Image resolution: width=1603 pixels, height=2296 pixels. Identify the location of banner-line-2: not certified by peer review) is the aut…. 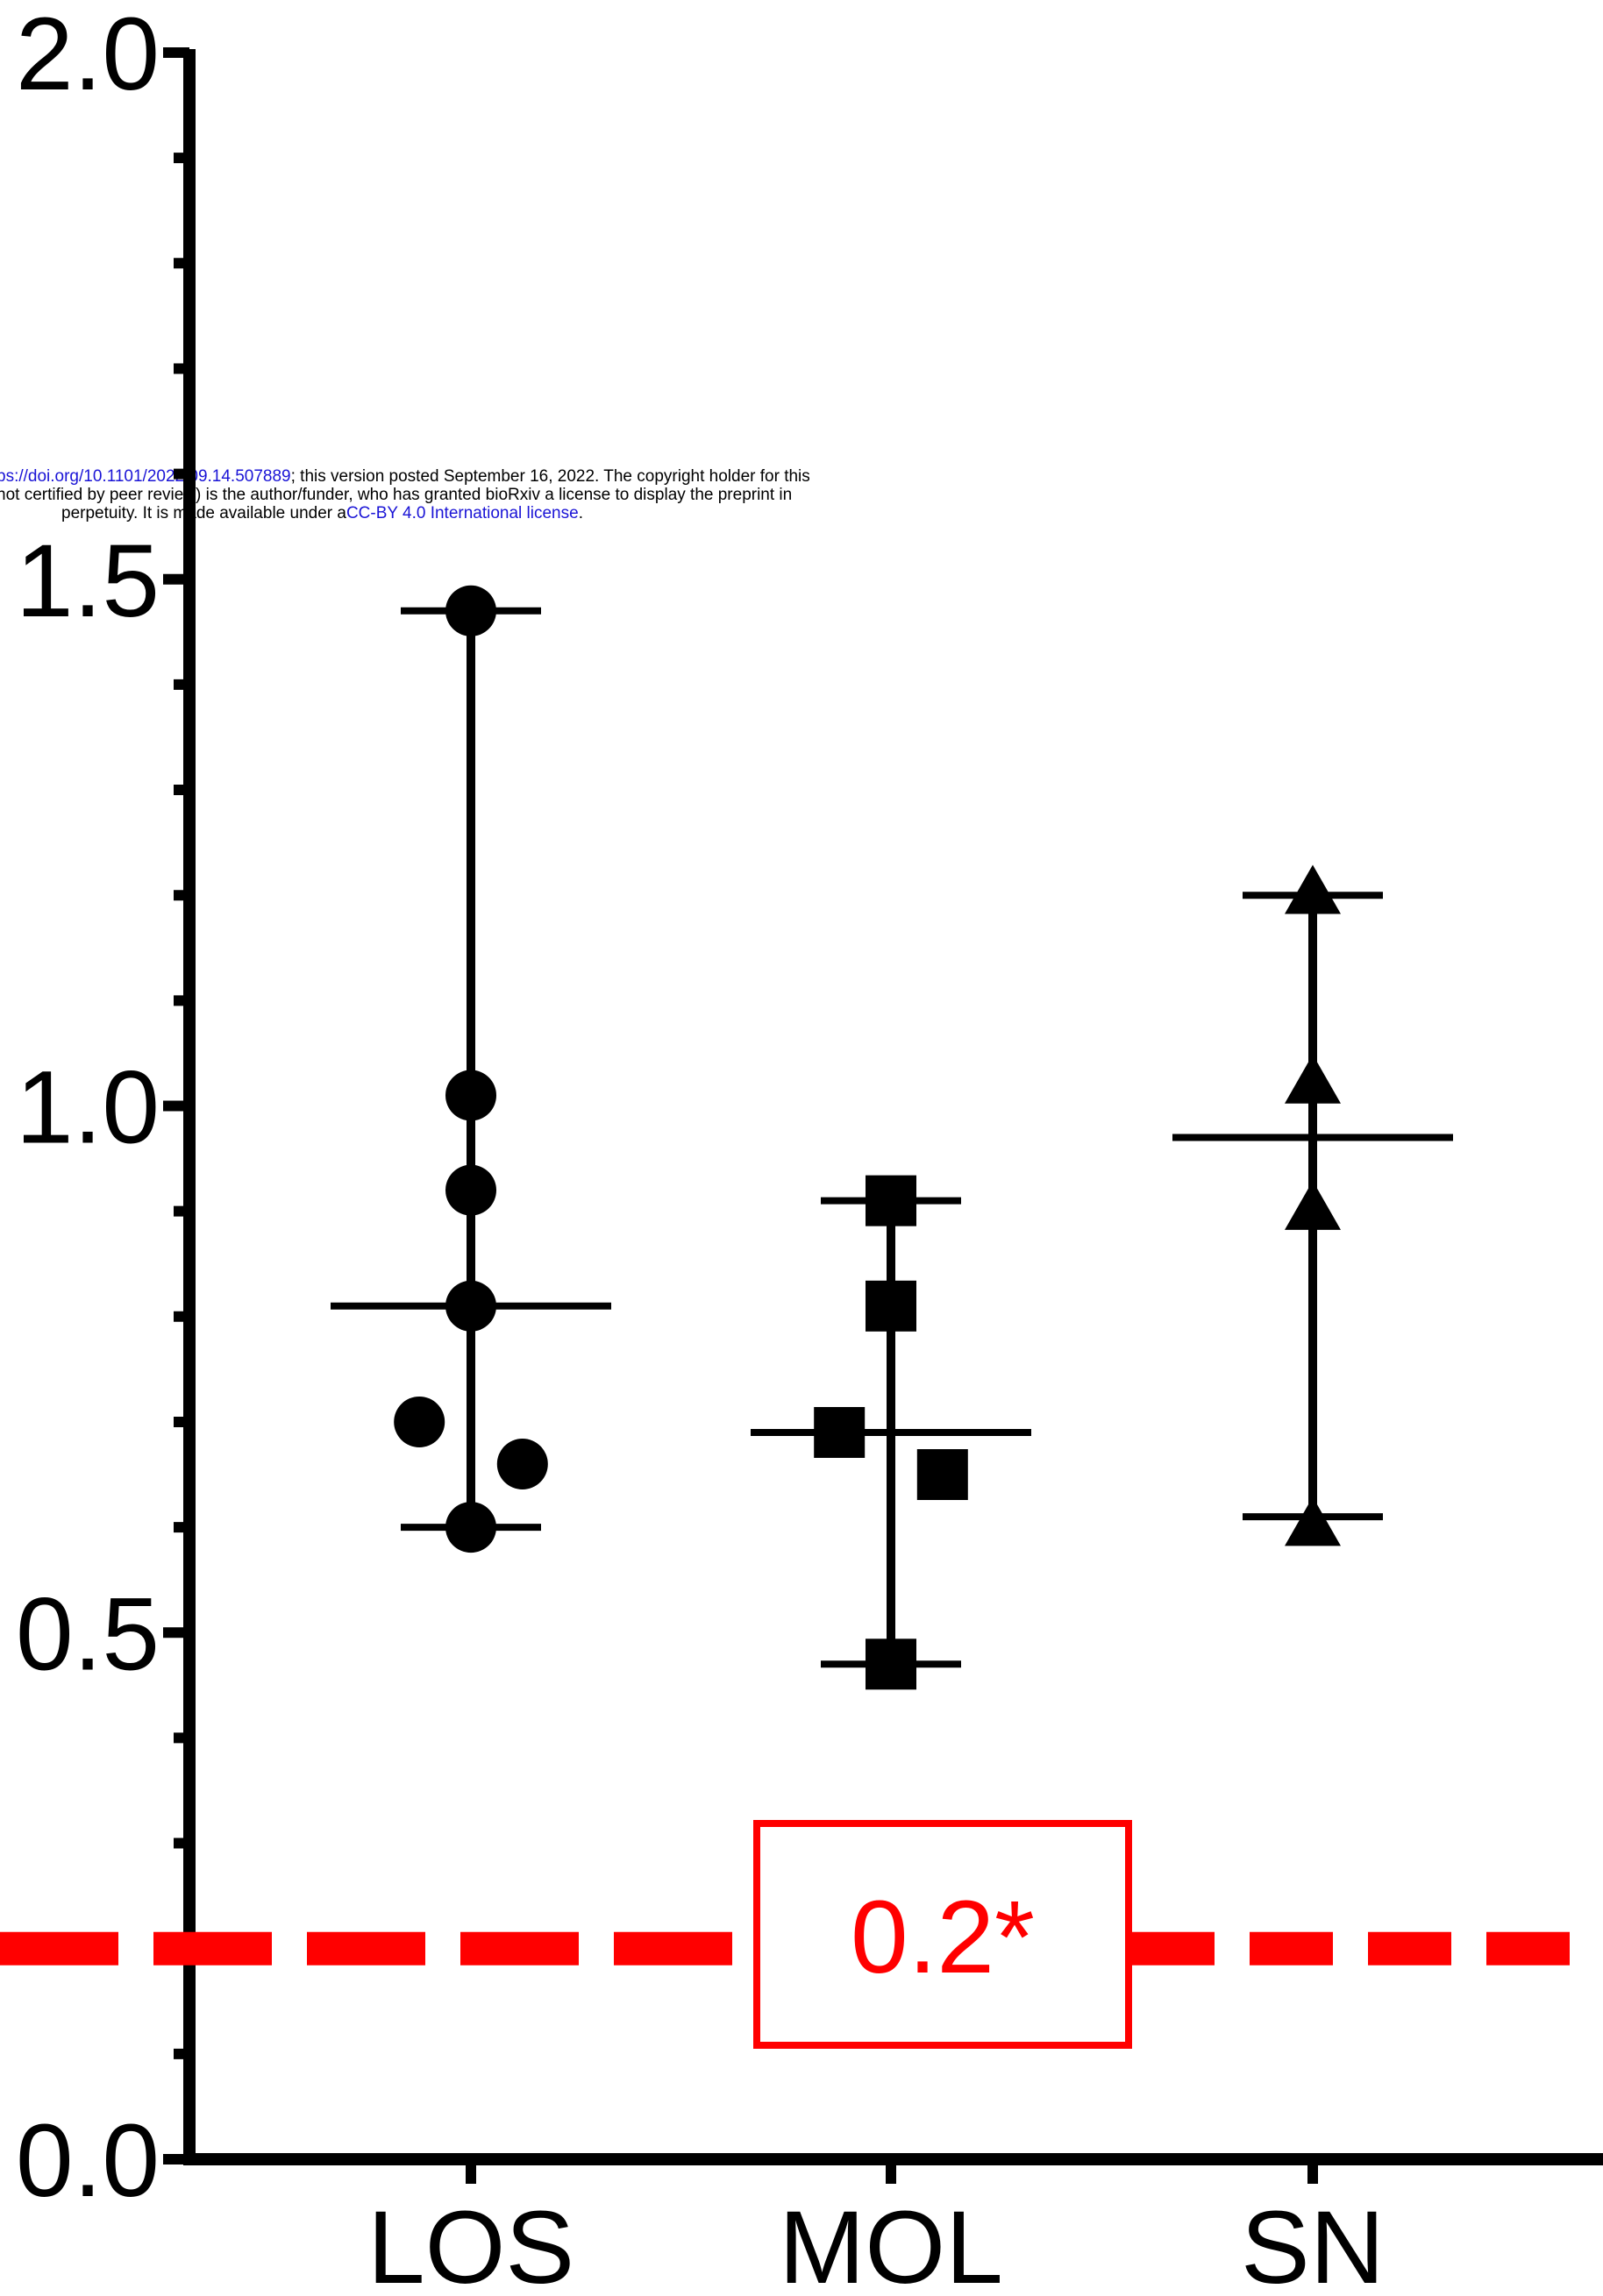
(396, 495).